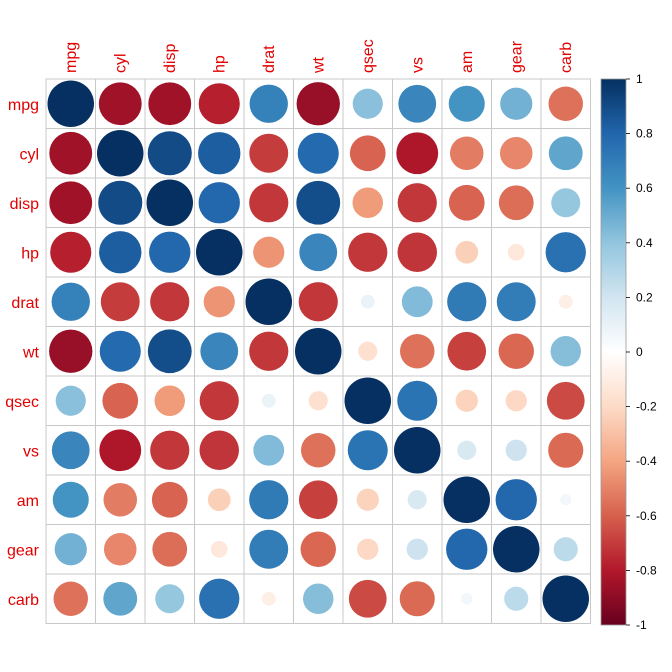 The height and width of the screenshot is (672, 672). Describe the element at coordinates (120, 598) in the screenshot. I see `corr-circle-carb-cyl` at that location.